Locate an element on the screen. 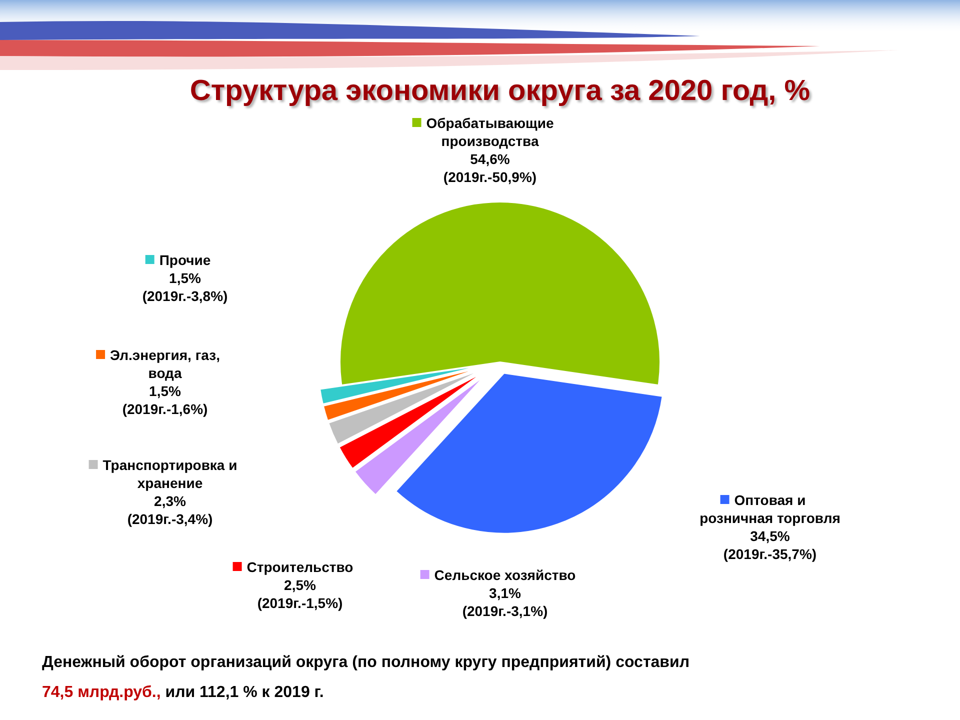 The width and height of the screenshot is (960, 720). data-label: 1,5% (2019г.-1,6%) is located at coordinates (165, 400).